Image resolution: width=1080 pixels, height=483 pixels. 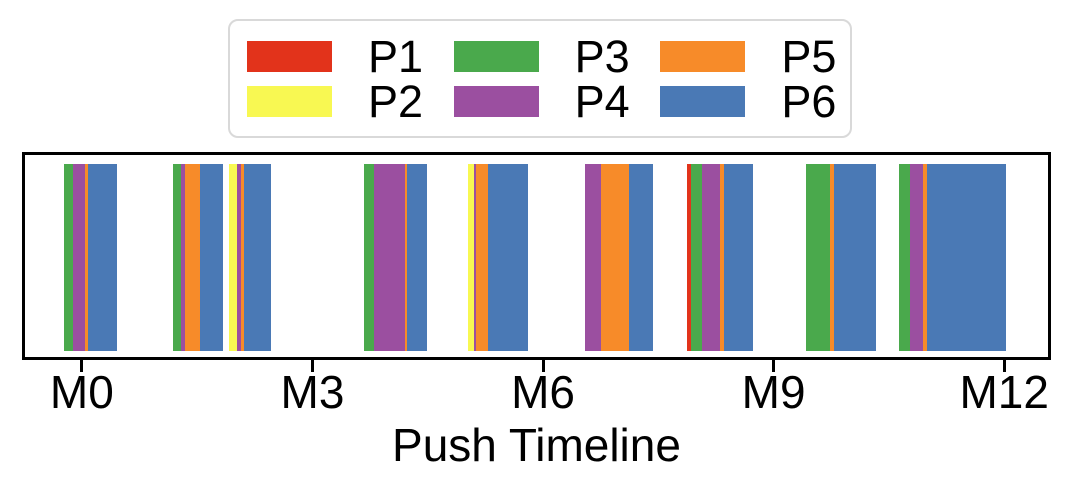 I want to click on legend-label-p6: P6, so click(x=809, y=101).